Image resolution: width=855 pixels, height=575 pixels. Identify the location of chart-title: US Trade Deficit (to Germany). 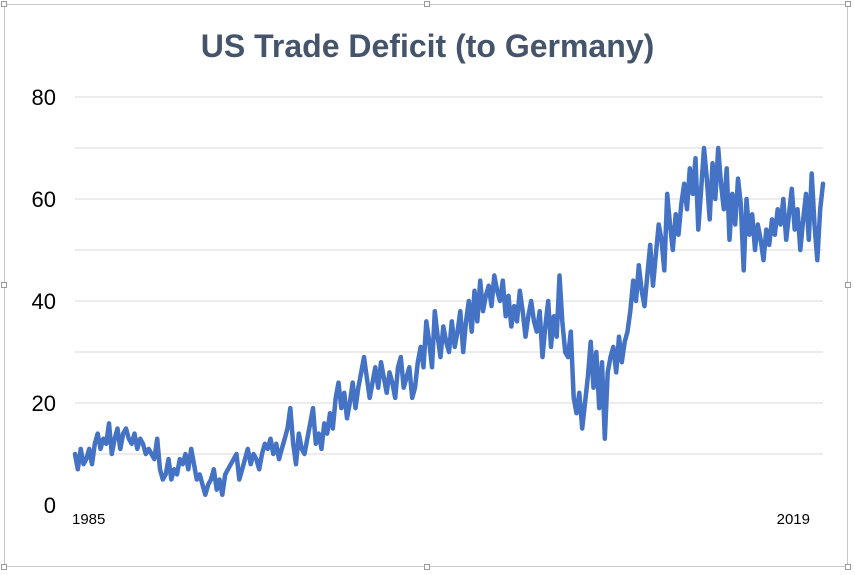
(427, 46).